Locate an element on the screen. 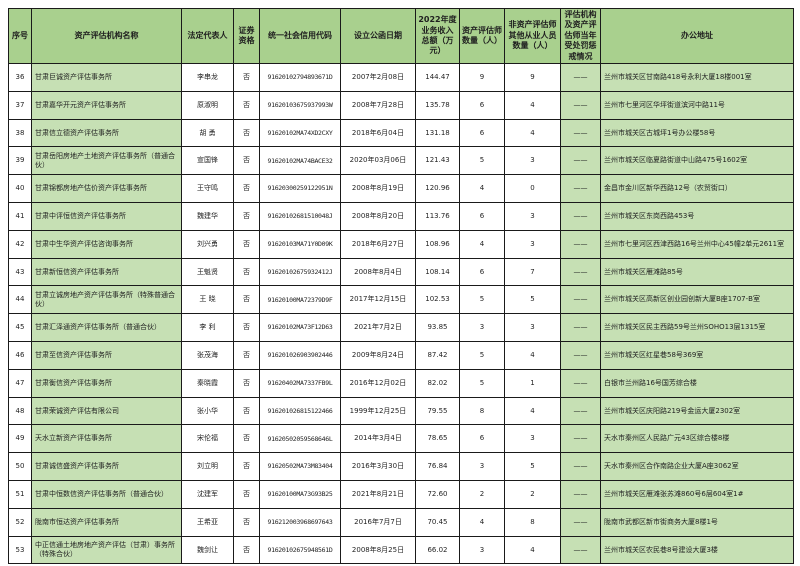 This screenshot has width=800, height=566. cell-address: 兰州市城关区农民巷8号建设大厦3楼 is located at coordinates (697, 550).